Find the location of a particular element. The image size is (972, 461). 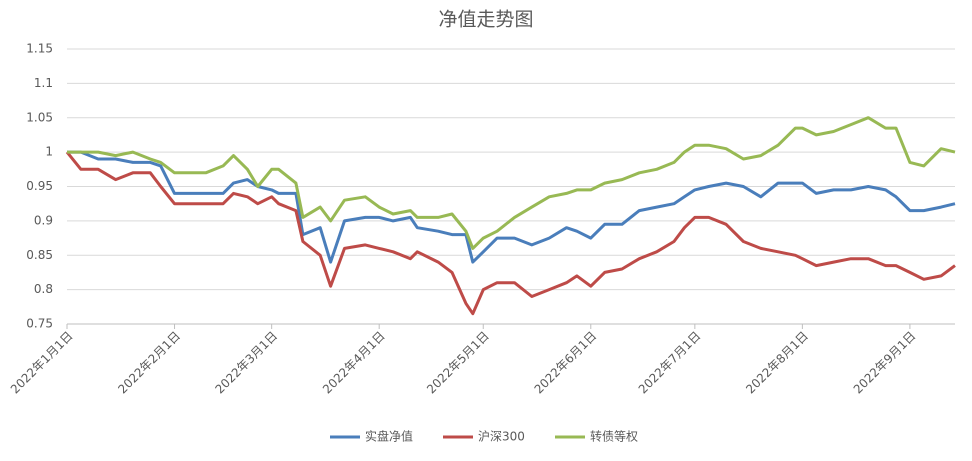

legend-label: 转债等权 is located at coordinates (614, 436).